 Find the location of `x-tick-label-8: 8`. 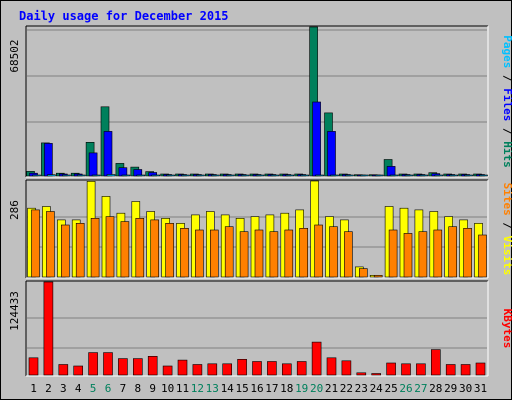

x-tick-label-8: 8 is located at coordinates (137, 388).